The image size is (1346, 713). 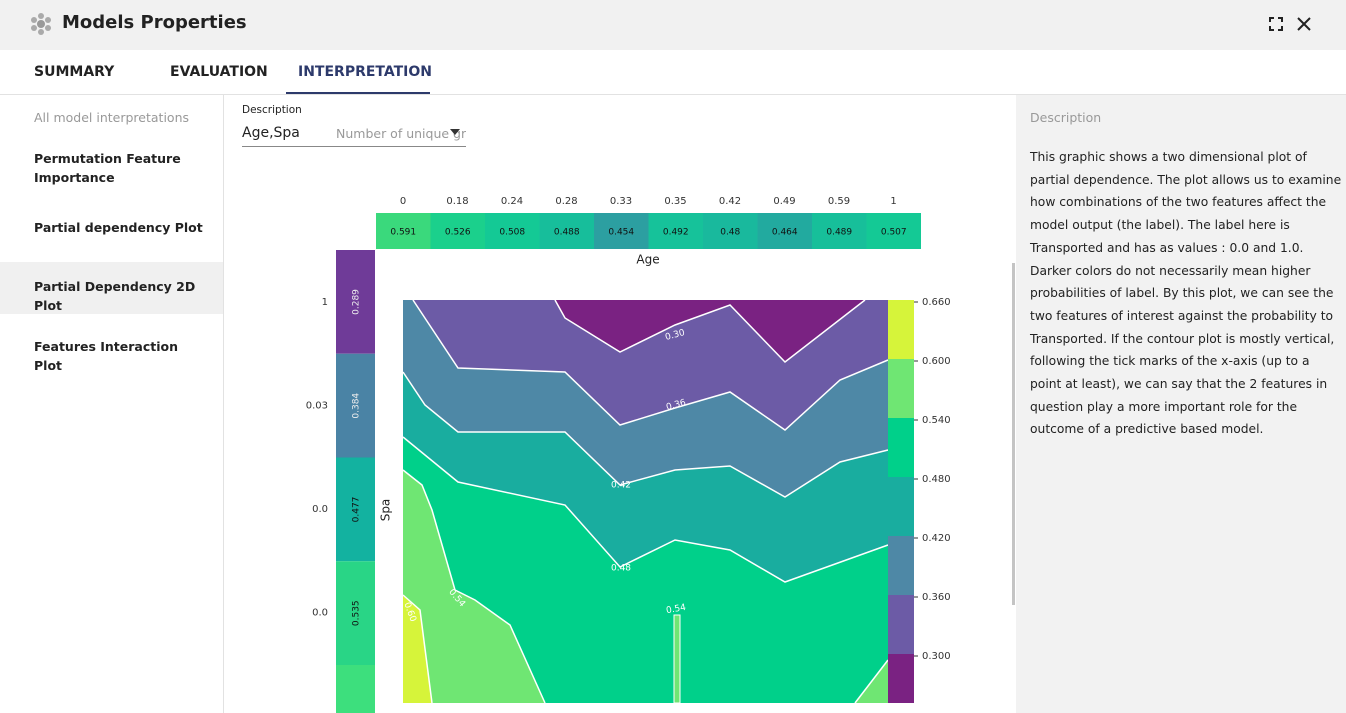 I want to click on colorbar-tick-label: 0.420, so click(x=936, y=538).